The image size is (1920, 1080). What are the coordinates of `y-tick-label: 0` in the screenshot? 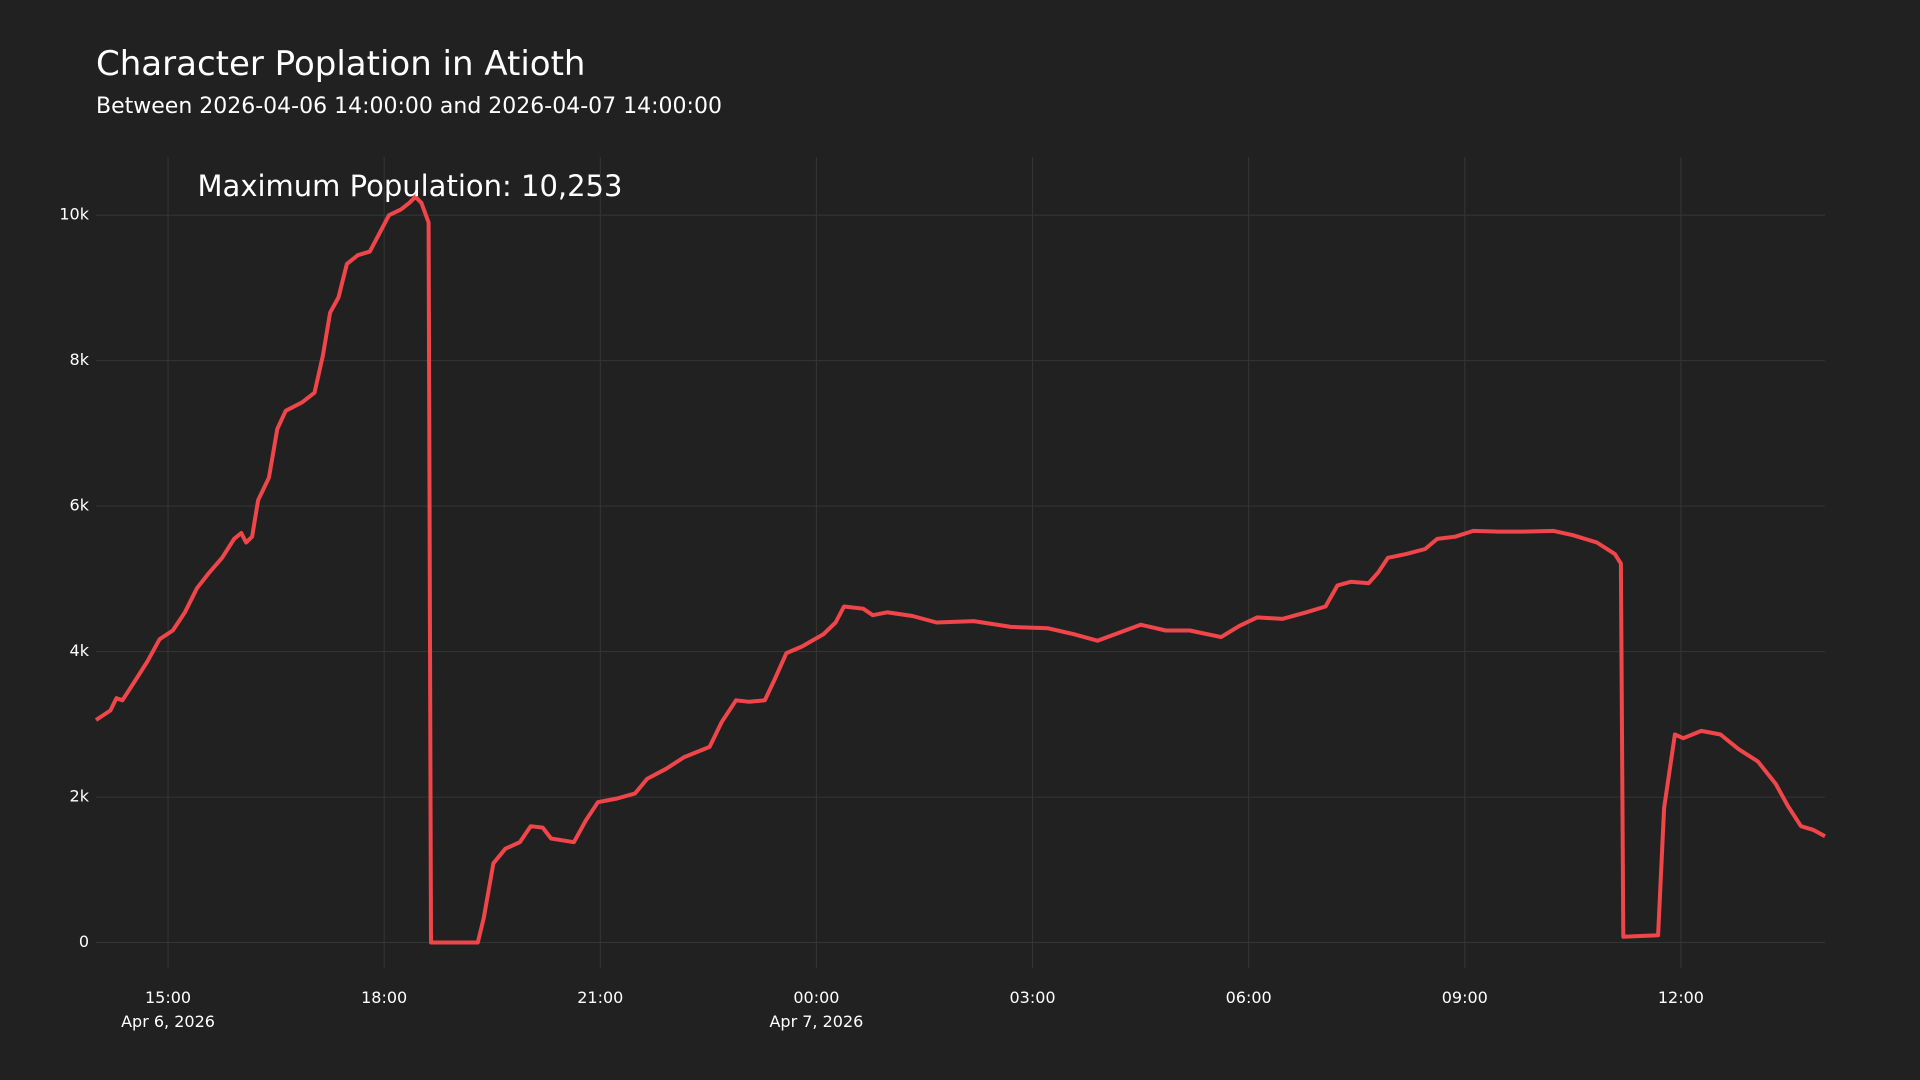 It's located at (84, 941).